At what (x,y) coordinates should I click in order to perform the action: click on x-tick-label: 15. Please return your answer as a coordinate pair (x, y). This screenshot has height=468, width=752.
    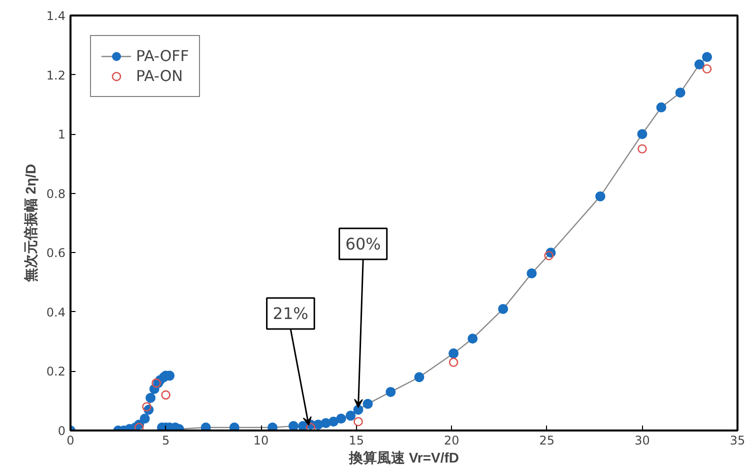
    Looking at the image, I should click on (356, 441).